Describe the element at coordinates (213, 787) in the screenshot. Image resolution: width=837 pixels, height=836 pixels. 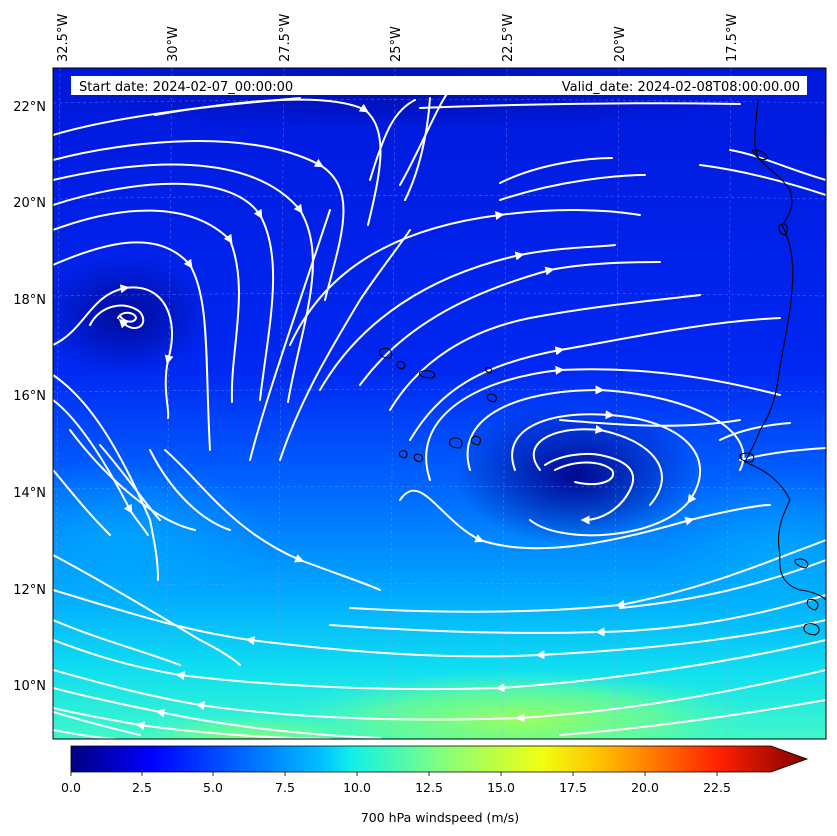
I see `colorbar-tick-label: 5.0` at that location.